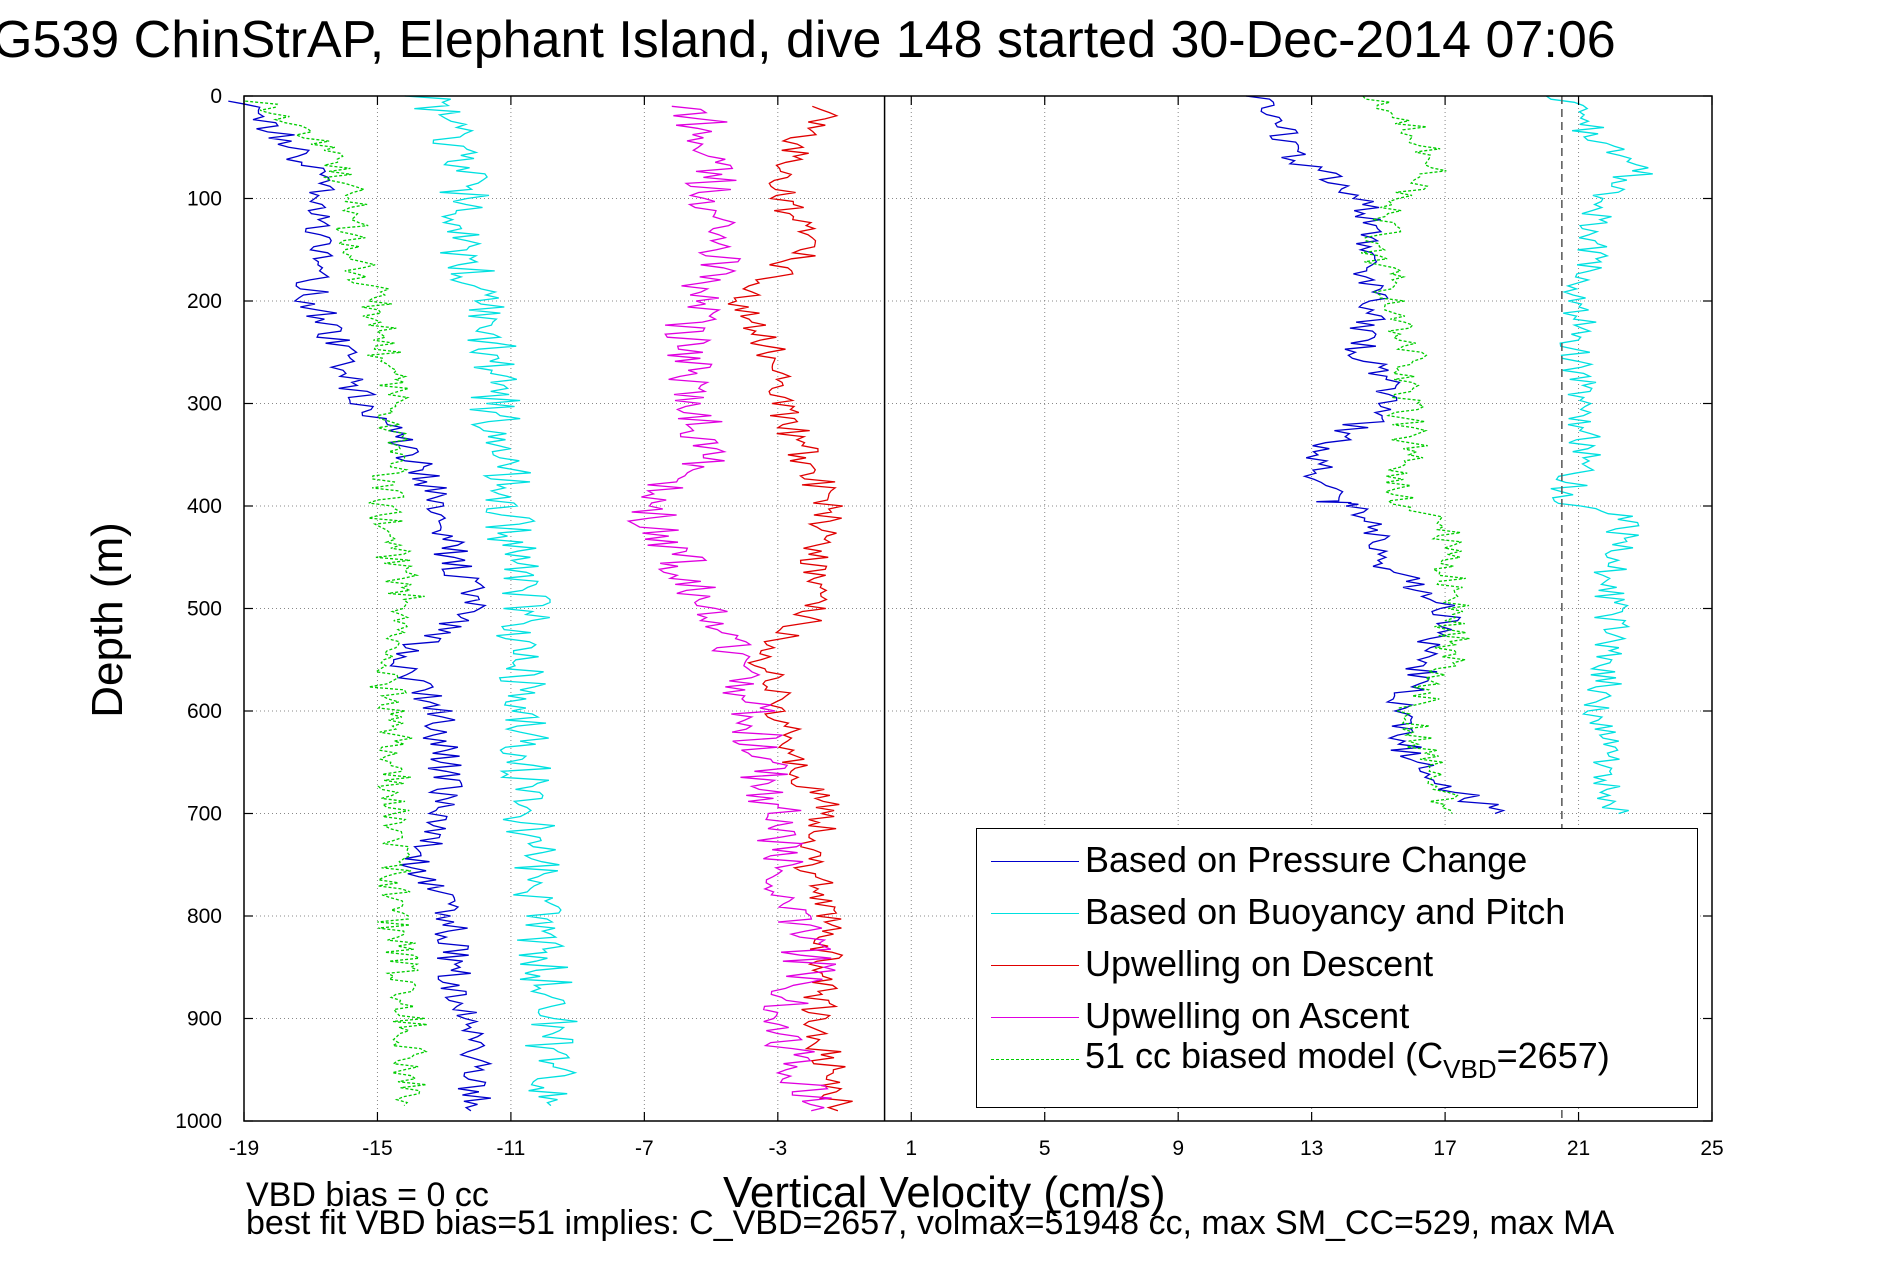 The width and height of the screenshot is (1891, 1262). I want to click on y-tick-label: 400, so click(204, 506).